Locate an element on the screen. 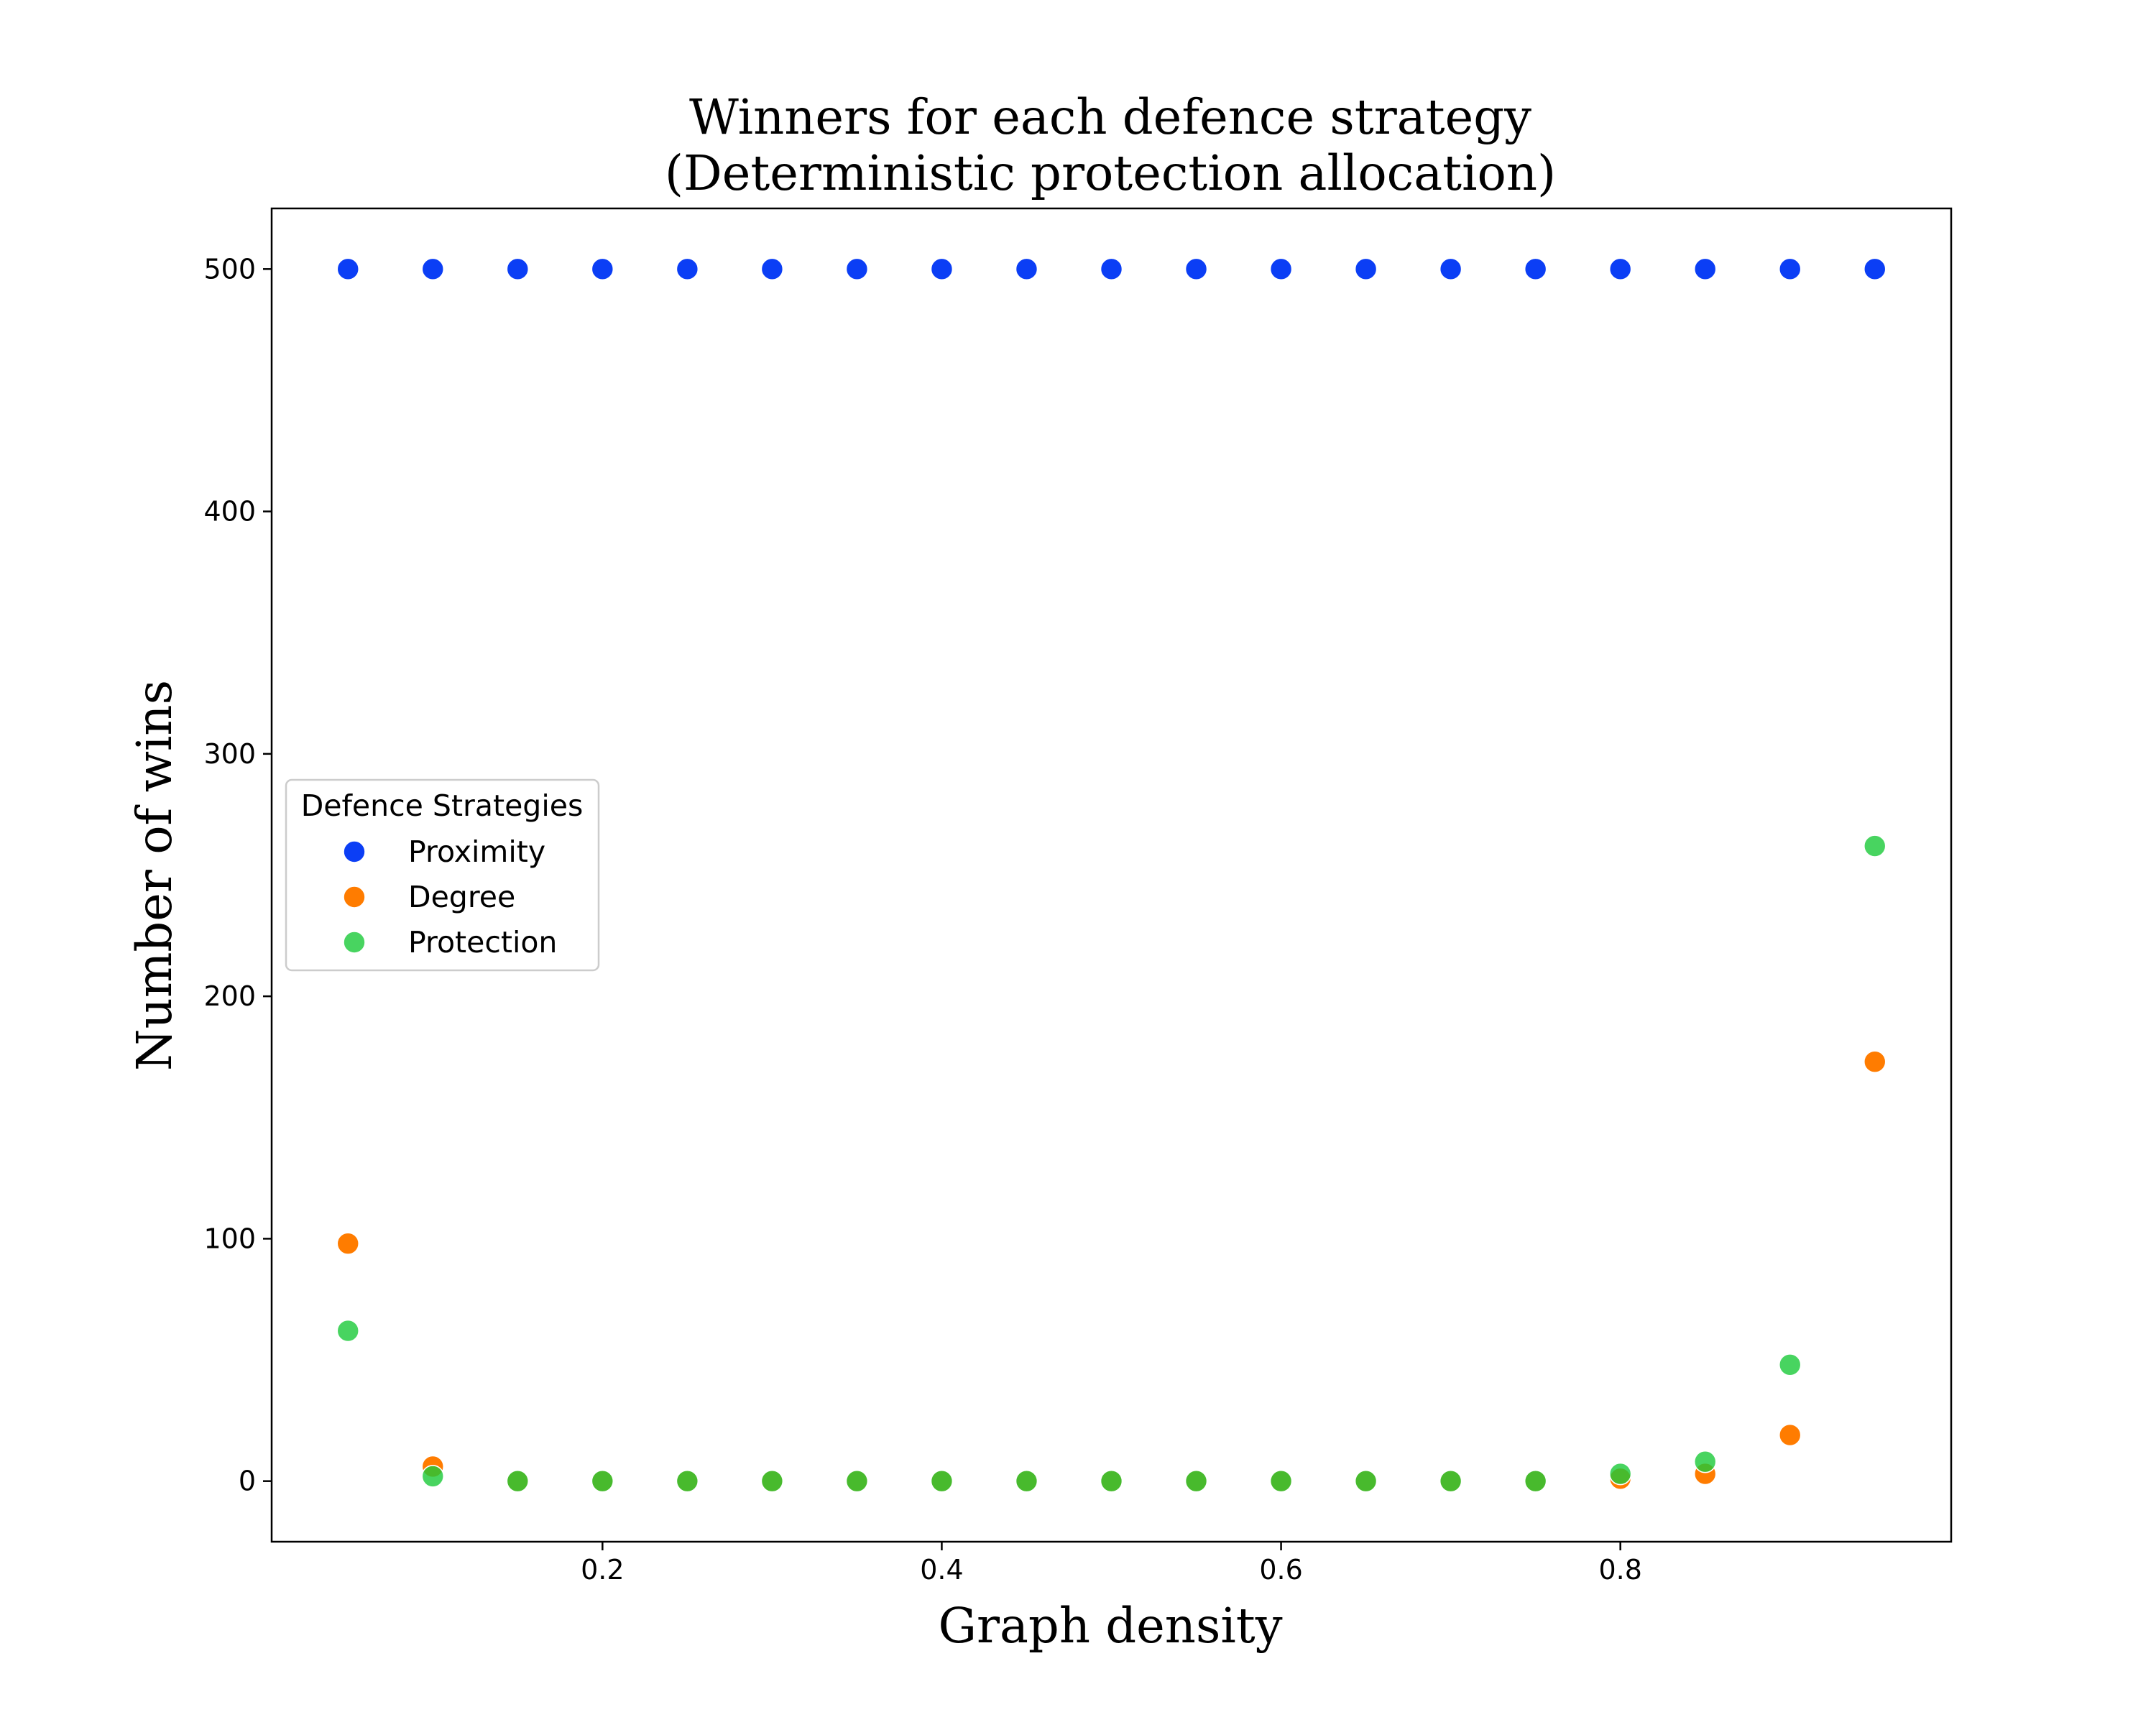 The width and height of the screenshot is (2156, 1725). legend-title: Defence Strategies is located at coordinates (442, 805).